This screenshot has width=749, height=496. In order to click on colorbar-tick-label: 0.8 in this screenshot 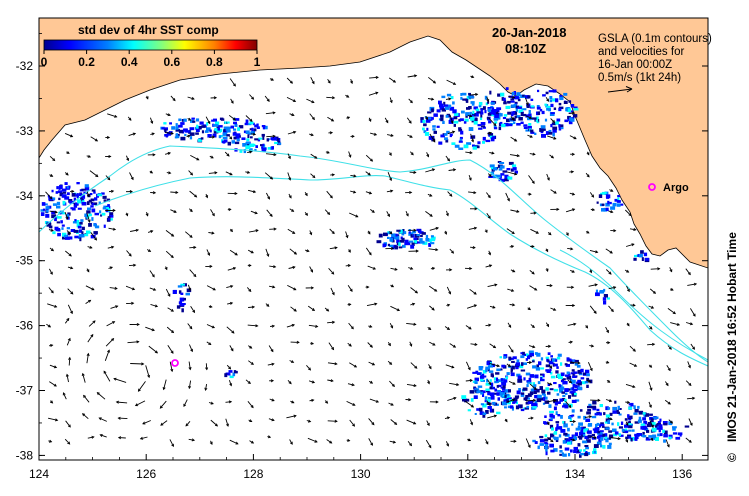, I will do `click(214, 62)`.